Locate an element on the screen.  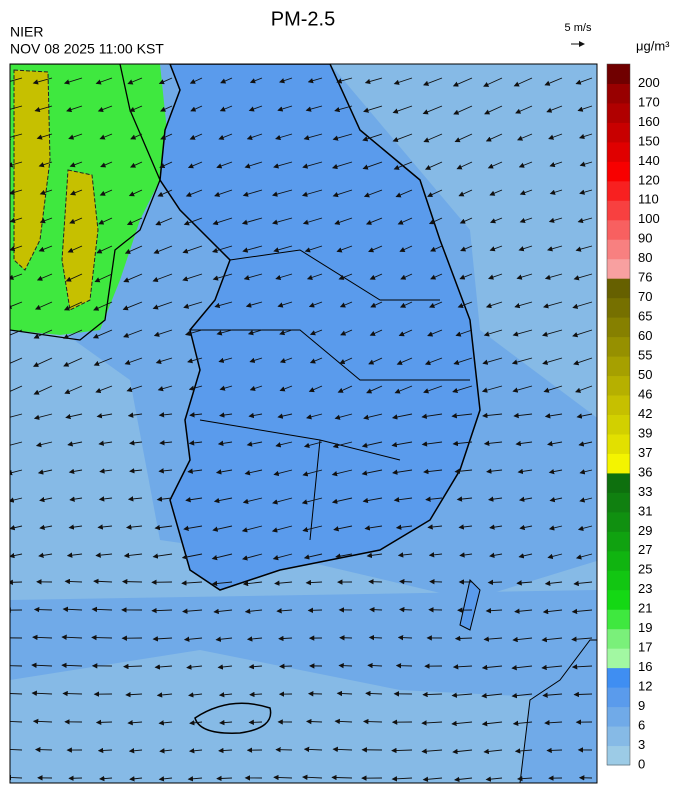
colorbar-label: 120 is located at coordinates (649, 179).